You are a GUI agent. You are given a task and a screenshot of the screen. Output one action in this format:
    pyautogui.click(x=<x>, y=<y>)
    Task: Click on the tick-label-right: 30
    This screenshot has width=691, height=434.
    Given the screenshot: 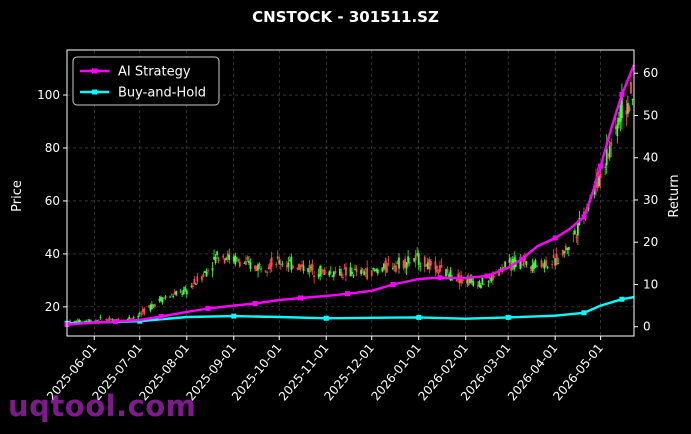 What is the action you would take?
    pyautogui.click(x=650, y=200)
    